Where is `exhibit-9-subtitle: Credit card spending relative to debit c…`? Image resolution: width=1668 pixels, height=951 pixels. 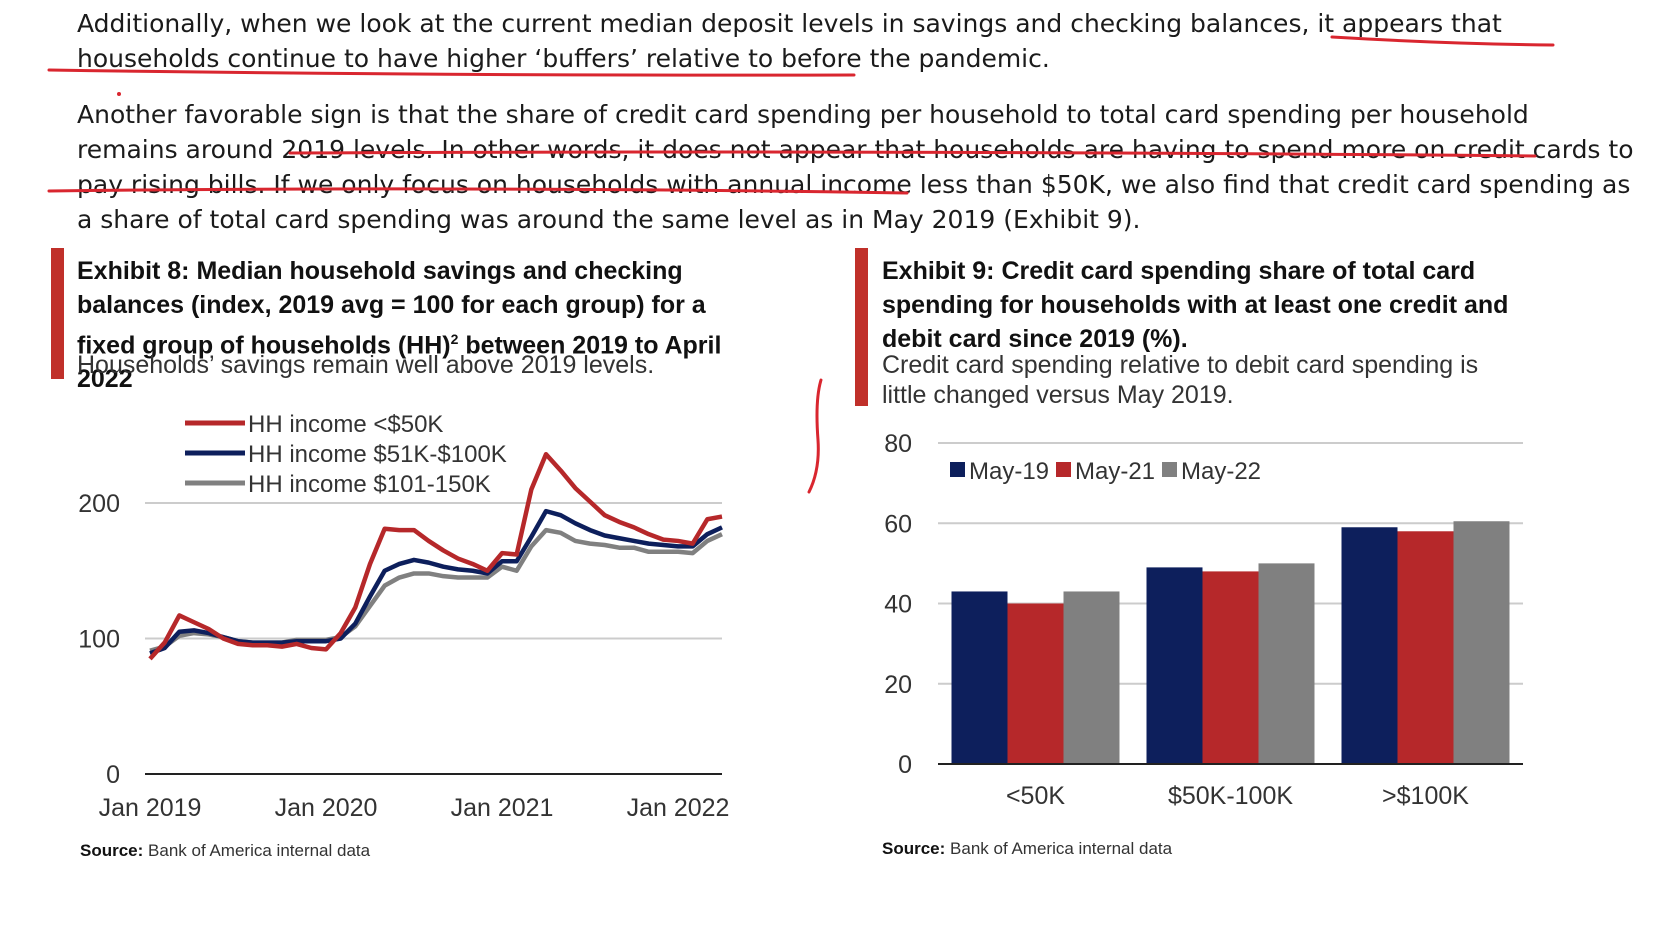
exhibit-9-subtitle: Credit card spending relative to debit c… is located at coordinates (1180, 380).